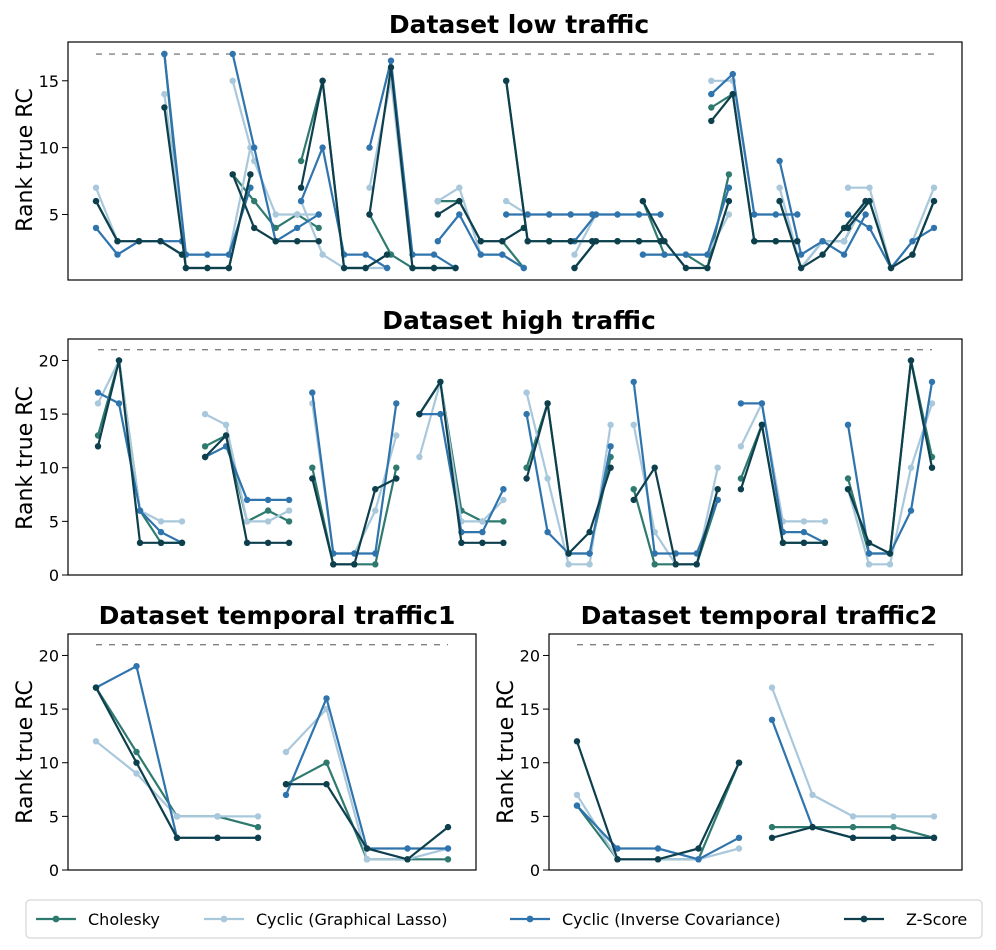 This screenshot has height=950, width=996. I want to click on legend-entry-inverse-covariance: Cyclic (Inverse Covariance), so click(645, 919).